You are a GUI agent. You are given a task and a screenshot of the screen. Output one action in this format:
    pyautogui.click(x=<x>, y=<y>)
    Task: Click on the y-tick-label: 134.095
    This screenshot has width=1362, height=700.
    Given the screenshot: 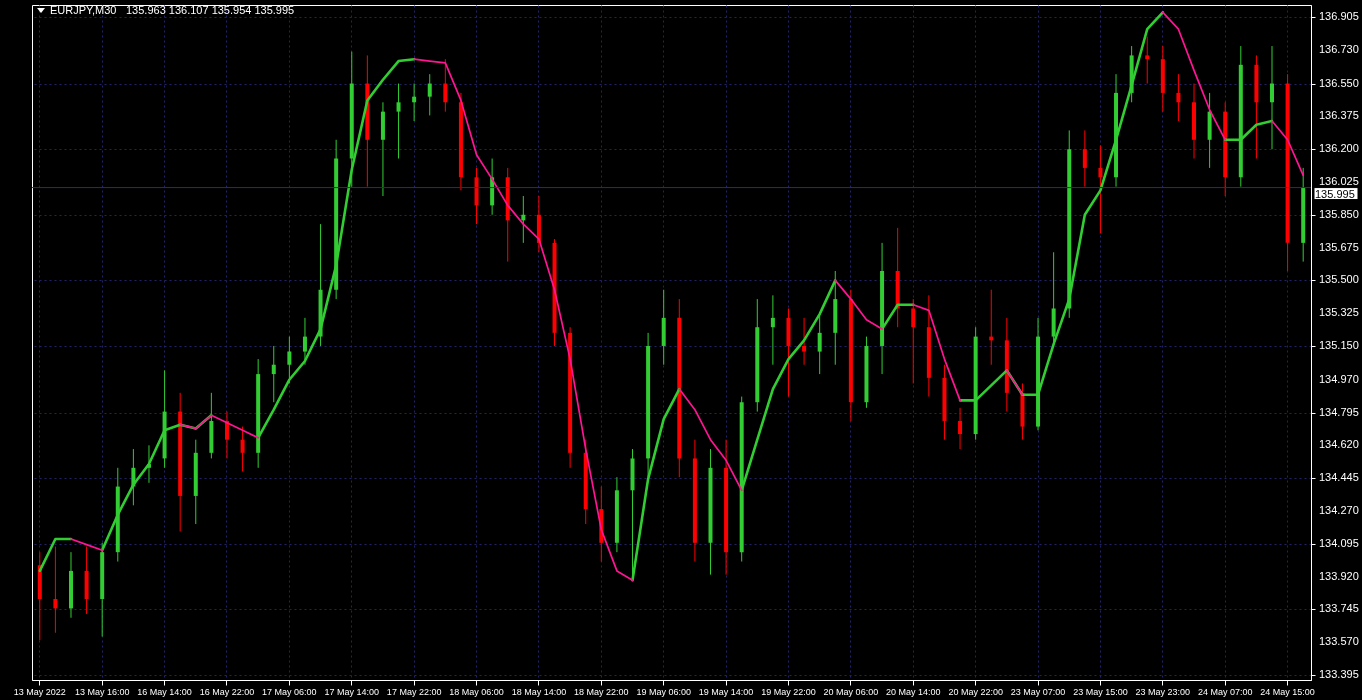 What is the action you would take?
    pyautogui.click(x=1339, y=542)
    